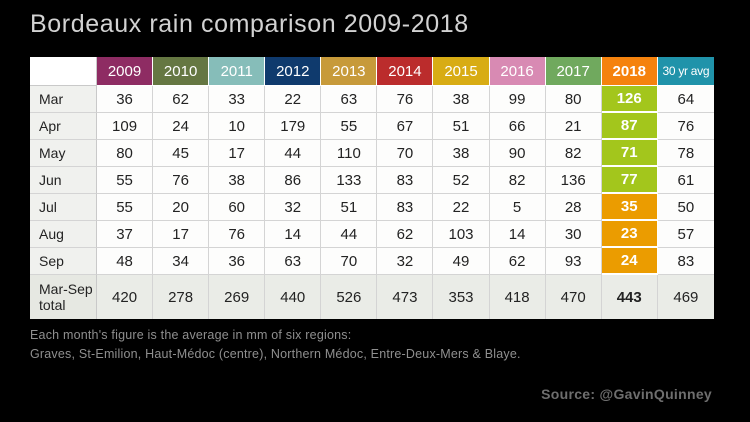  Describe the element at coordinates (461, 180) in the screenshot. I see `cell-jun-2015: 52` at that location.